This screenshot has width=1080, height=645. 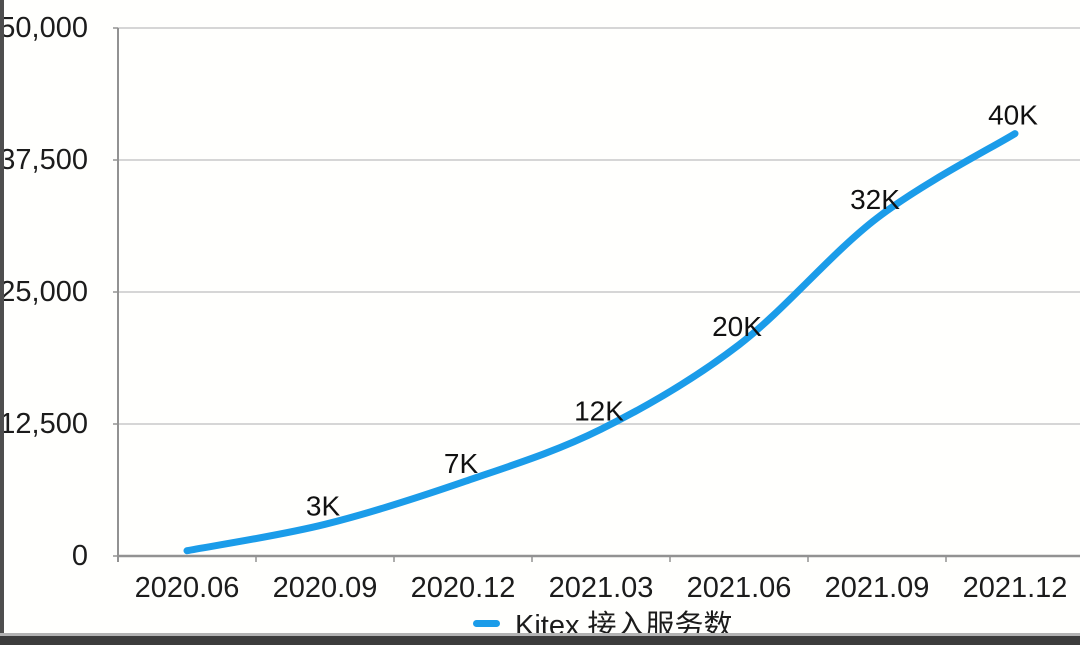 What do you see at coordinates (463, 588) in the screenshot?
I see `x-axis-label: 2020.12` at bounding box center [463, 588].